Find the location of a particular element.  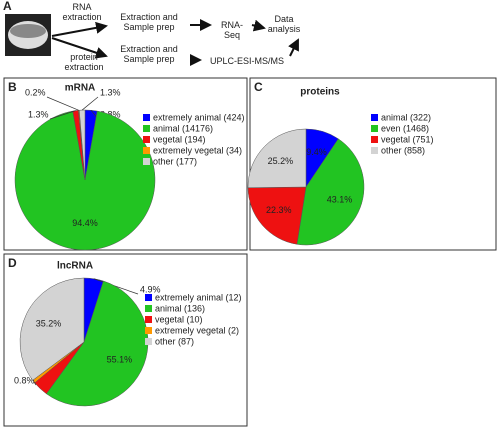

data-label: 94.4% is located at coordinates (85, 223).